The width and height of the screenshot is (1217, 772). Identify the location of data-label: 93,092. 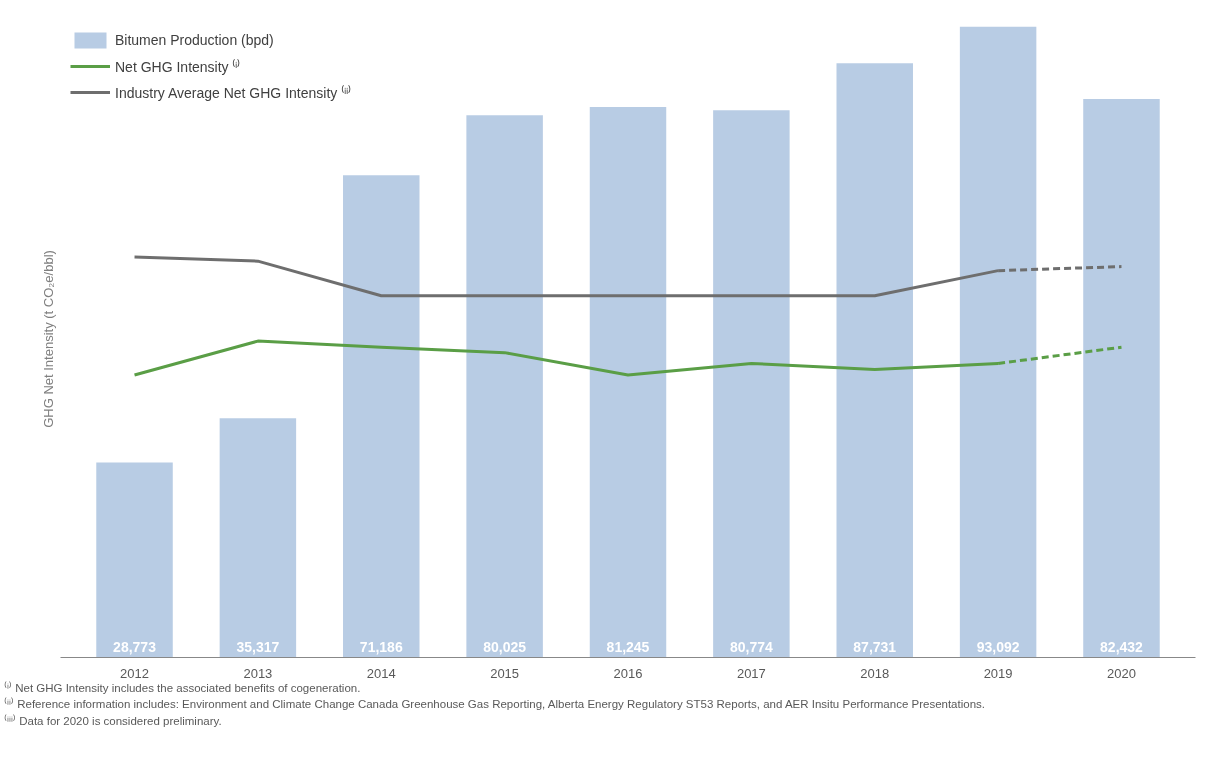
(998, 646).